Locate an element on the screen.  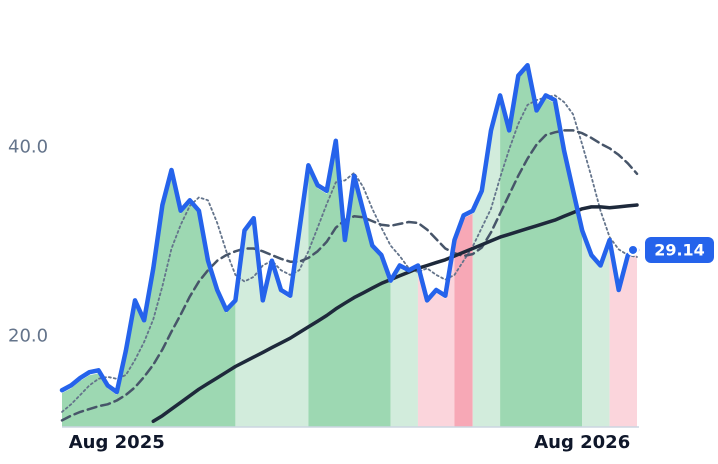
x-tick-label: Aug 2026 is located at coordinates (582, 442).